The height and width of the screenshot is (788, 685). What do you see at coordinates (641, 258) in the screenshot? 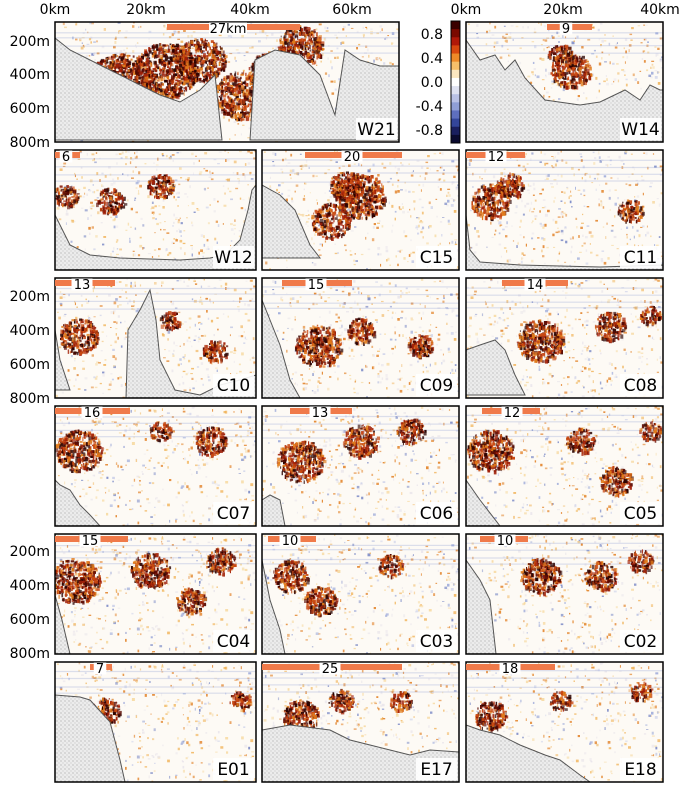
I see `panel-label: C11` at bounding box center [641, 258].